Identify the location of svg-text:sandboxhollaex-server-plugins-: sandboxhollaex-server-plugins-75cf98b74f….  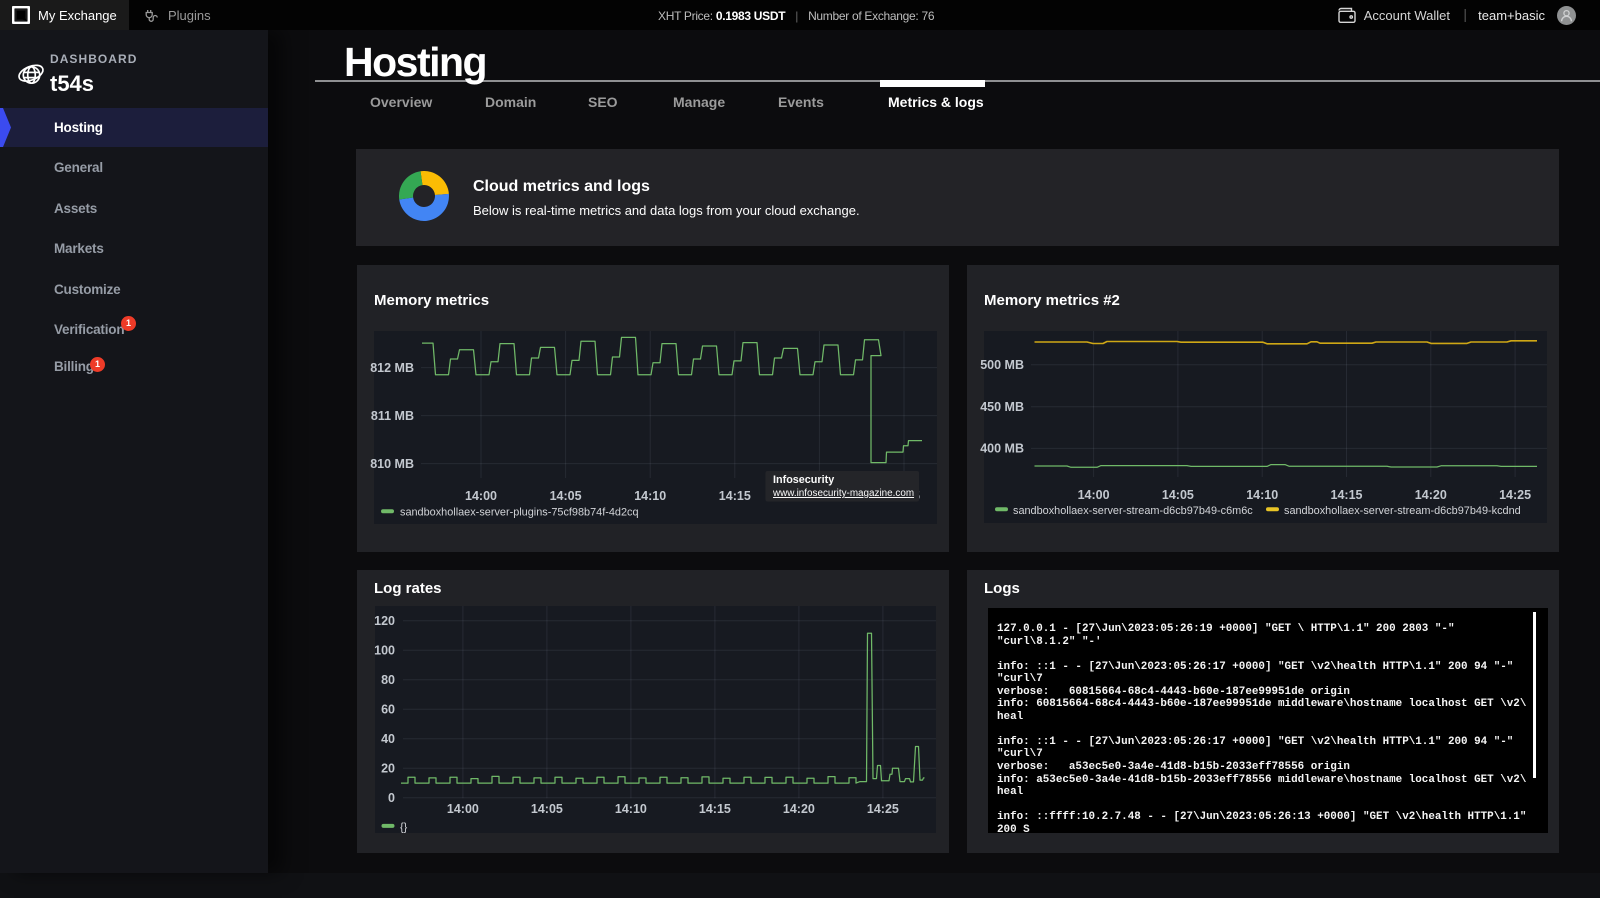
(519, 513).